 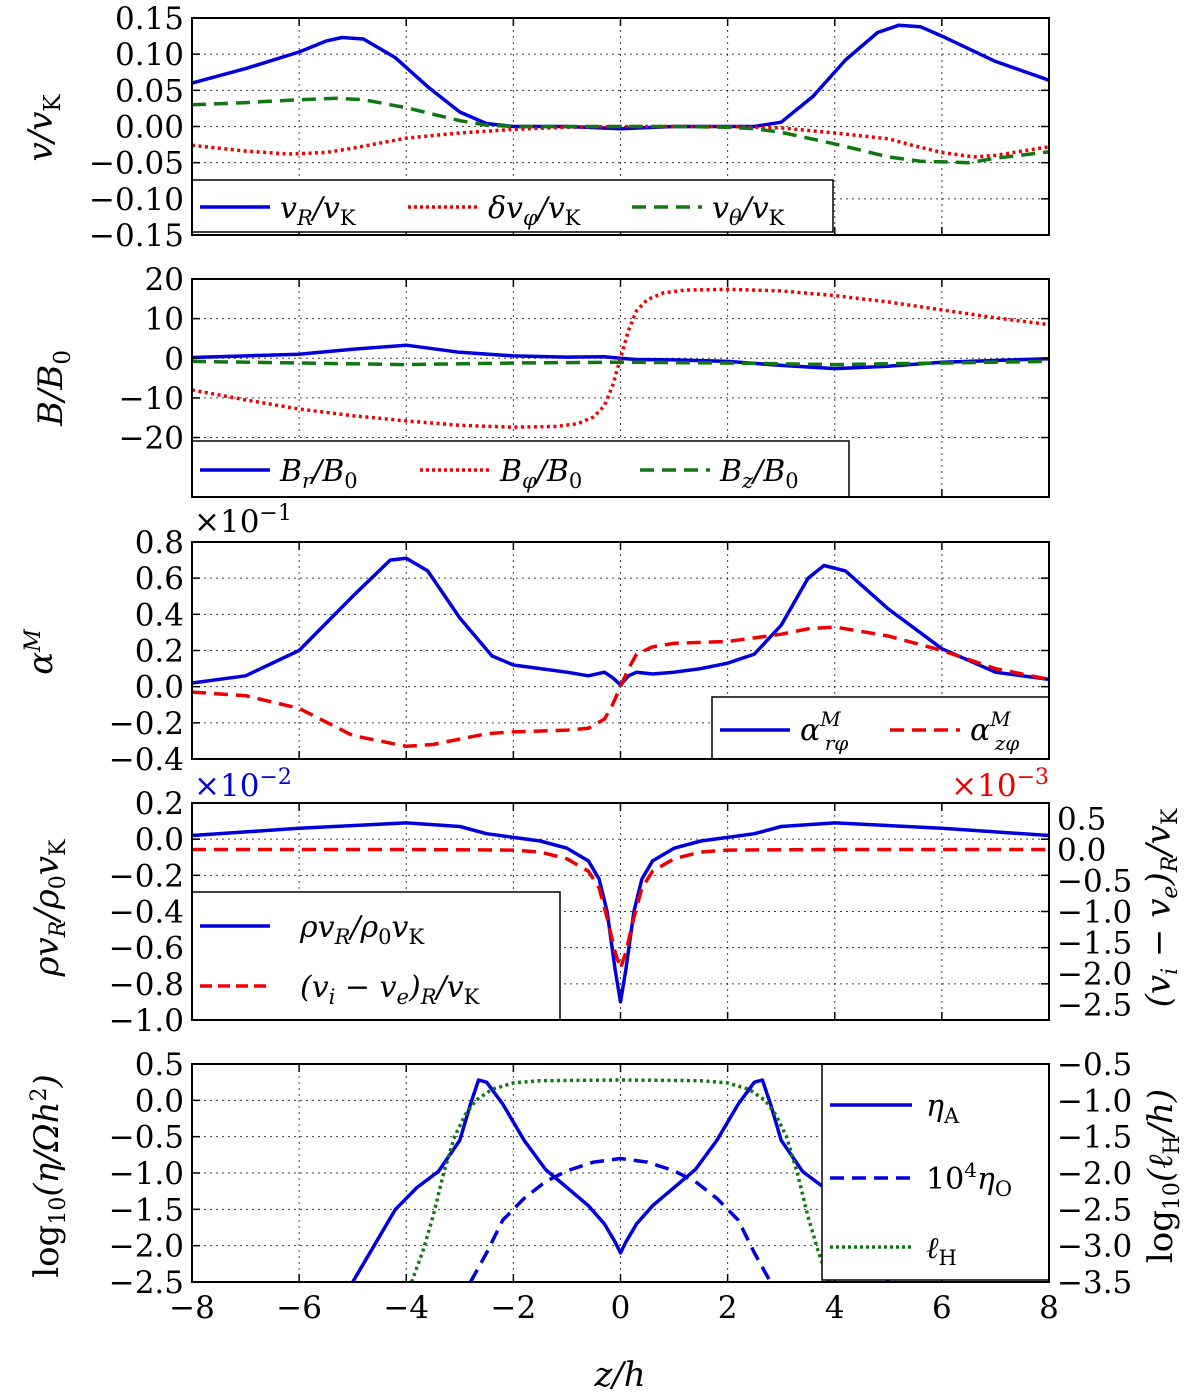 I want to click on ytick-label-right: 0.5, so click(x=1081, y=820).